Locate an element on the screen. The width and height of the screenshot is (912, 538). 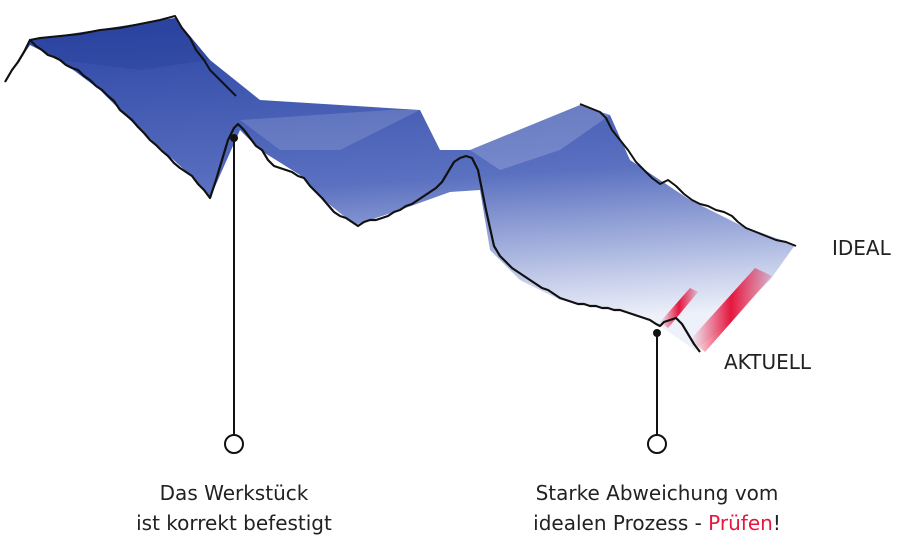
callout-left-line1: Das Werkstück is located at coordinates (234, 493).